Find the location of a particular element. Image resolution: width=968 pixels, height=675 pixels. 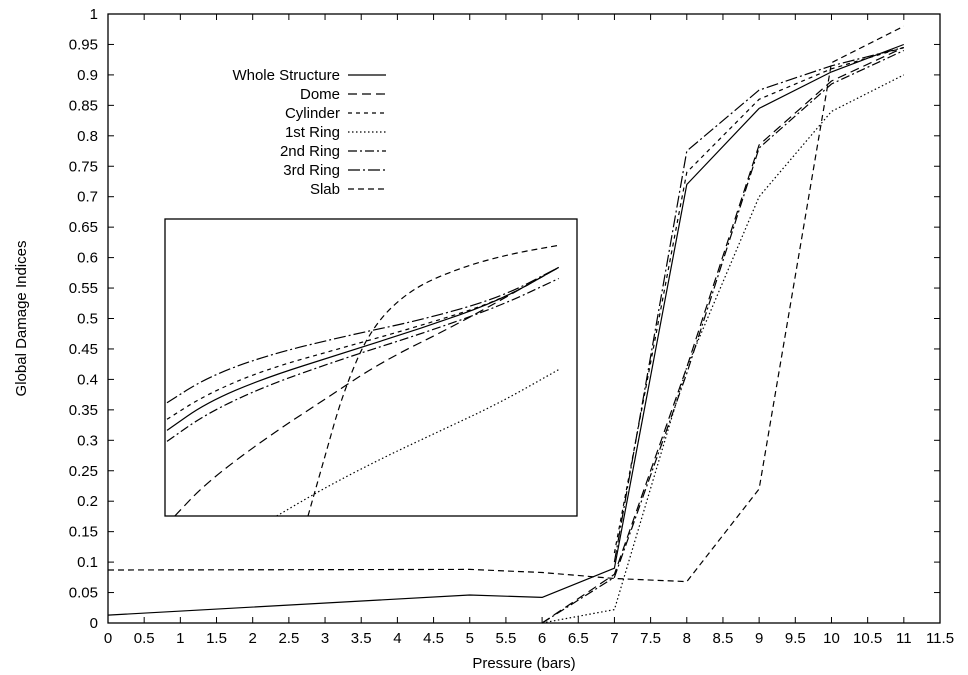

y-tick-label: 1 is located at coordinates (94, 14).